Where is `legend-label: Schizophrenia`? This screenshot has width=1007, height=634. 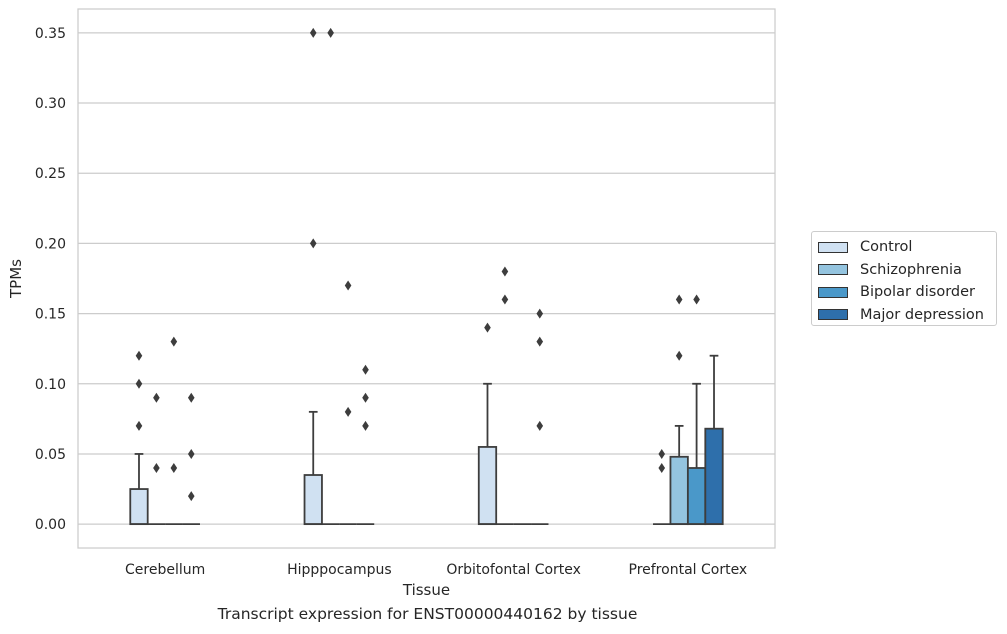
legend-label: Schizophrenia is located at coordinates (911, 269).